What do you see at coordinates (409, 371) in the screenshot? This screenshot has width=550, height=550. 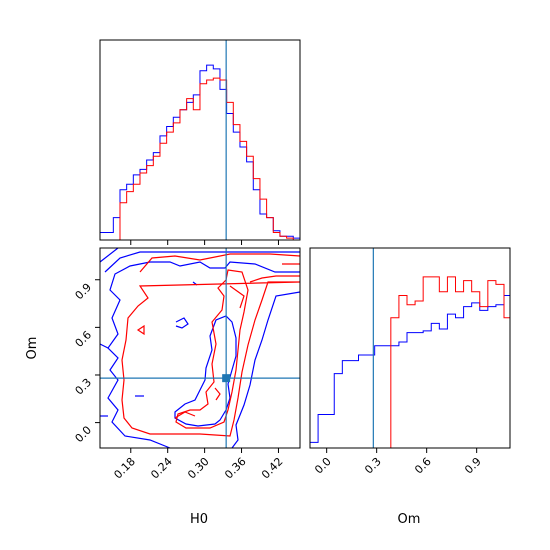 I see `histogram-step-series_a` at bounding box center [409, 371].